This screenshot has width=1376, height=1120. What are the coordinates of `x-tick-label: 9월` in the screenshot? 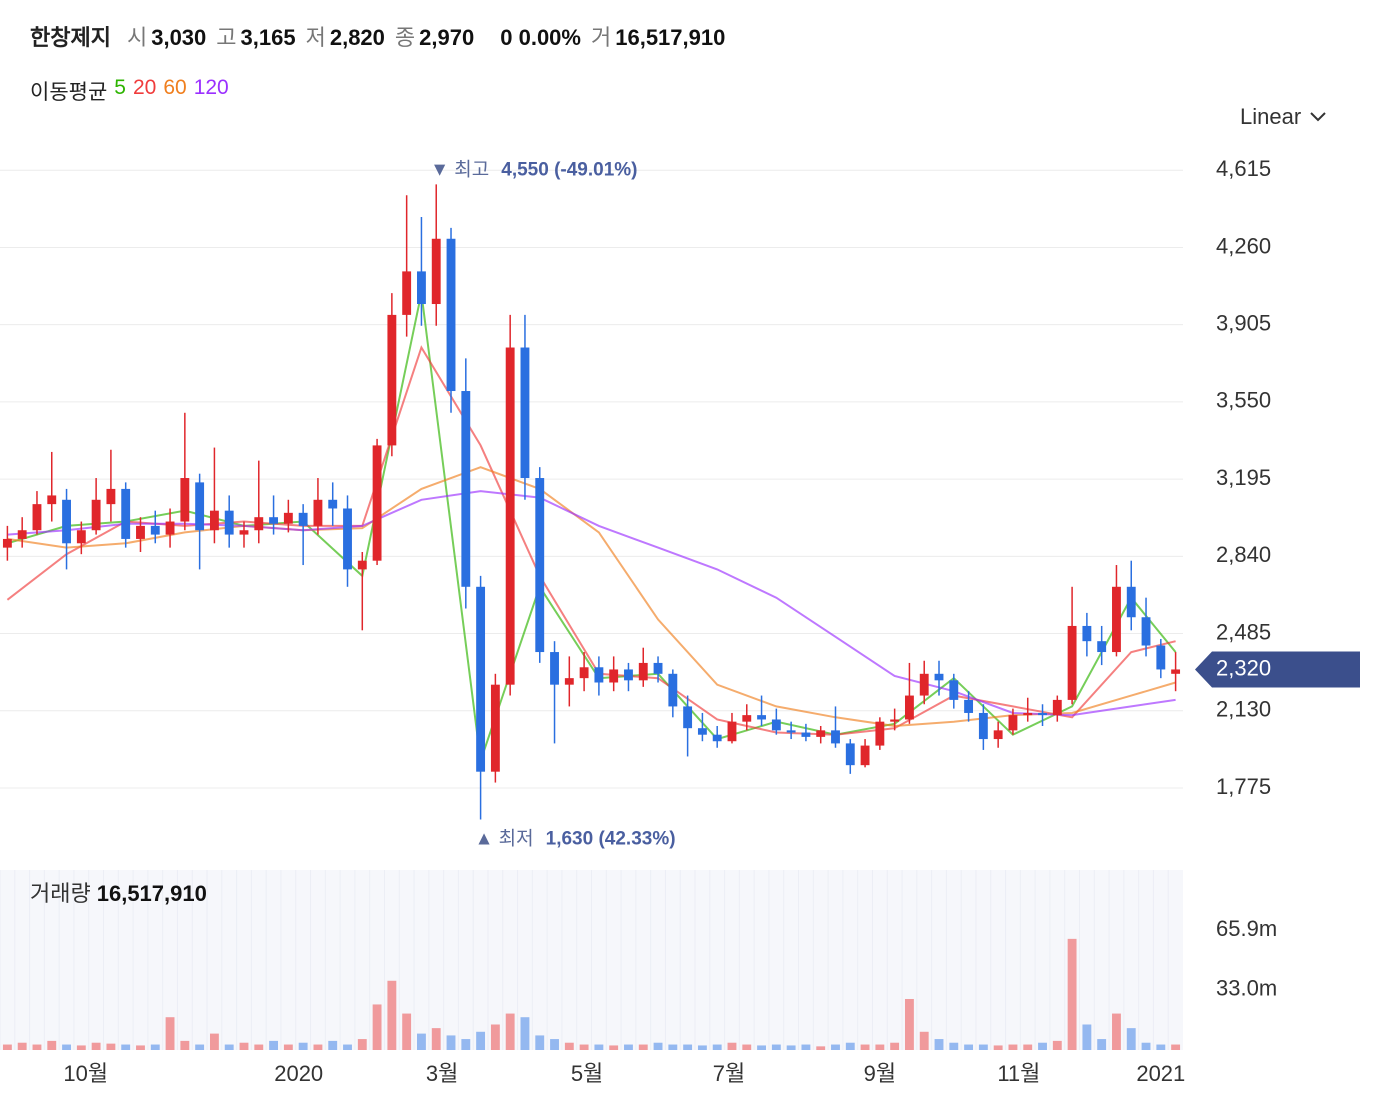 It's located at (880, 1073).